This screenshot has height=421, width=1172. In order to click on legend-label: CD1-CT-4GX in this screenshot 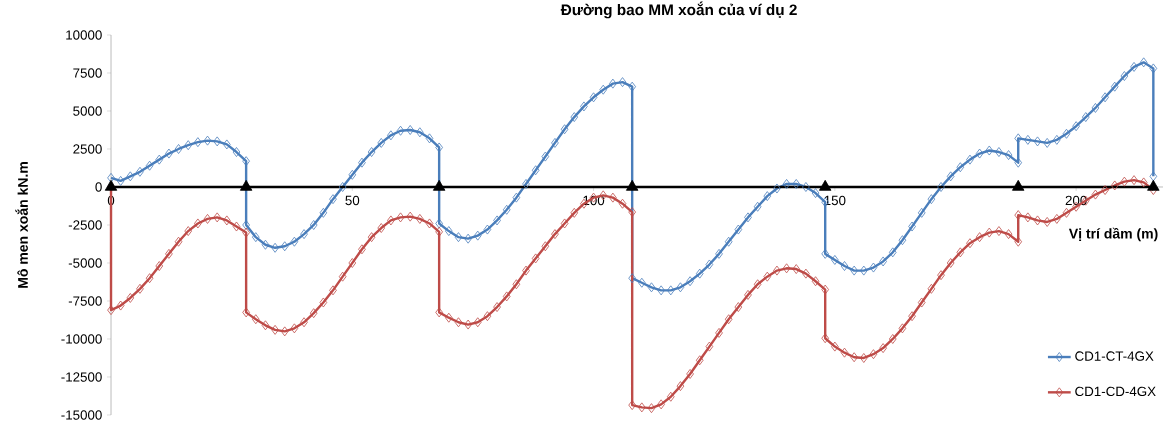, I will do `click(1114, 356)`.